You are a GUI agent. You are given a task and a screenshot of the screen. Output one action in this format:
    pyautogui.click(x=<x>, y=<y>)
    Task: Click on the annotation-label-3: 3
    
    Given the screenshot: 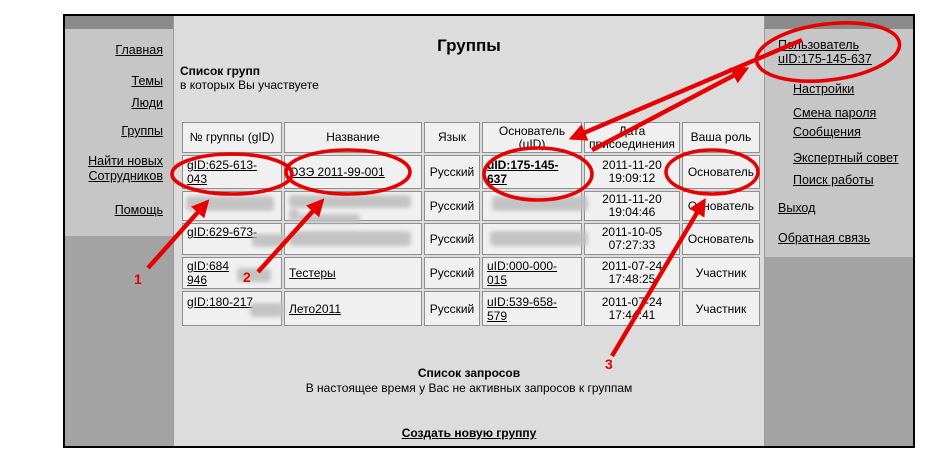 What is the action you would take?
    pyautogui.click(x=609, y=364)
    